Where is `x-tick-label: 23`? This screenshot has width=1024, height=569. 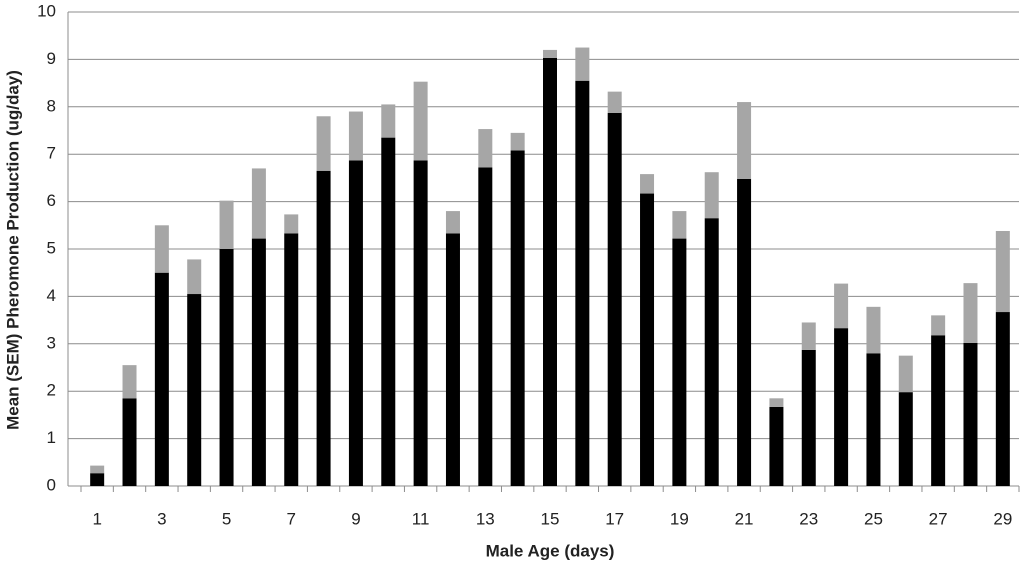
x-tick-label: 23 is located at coordinates (808, 518).